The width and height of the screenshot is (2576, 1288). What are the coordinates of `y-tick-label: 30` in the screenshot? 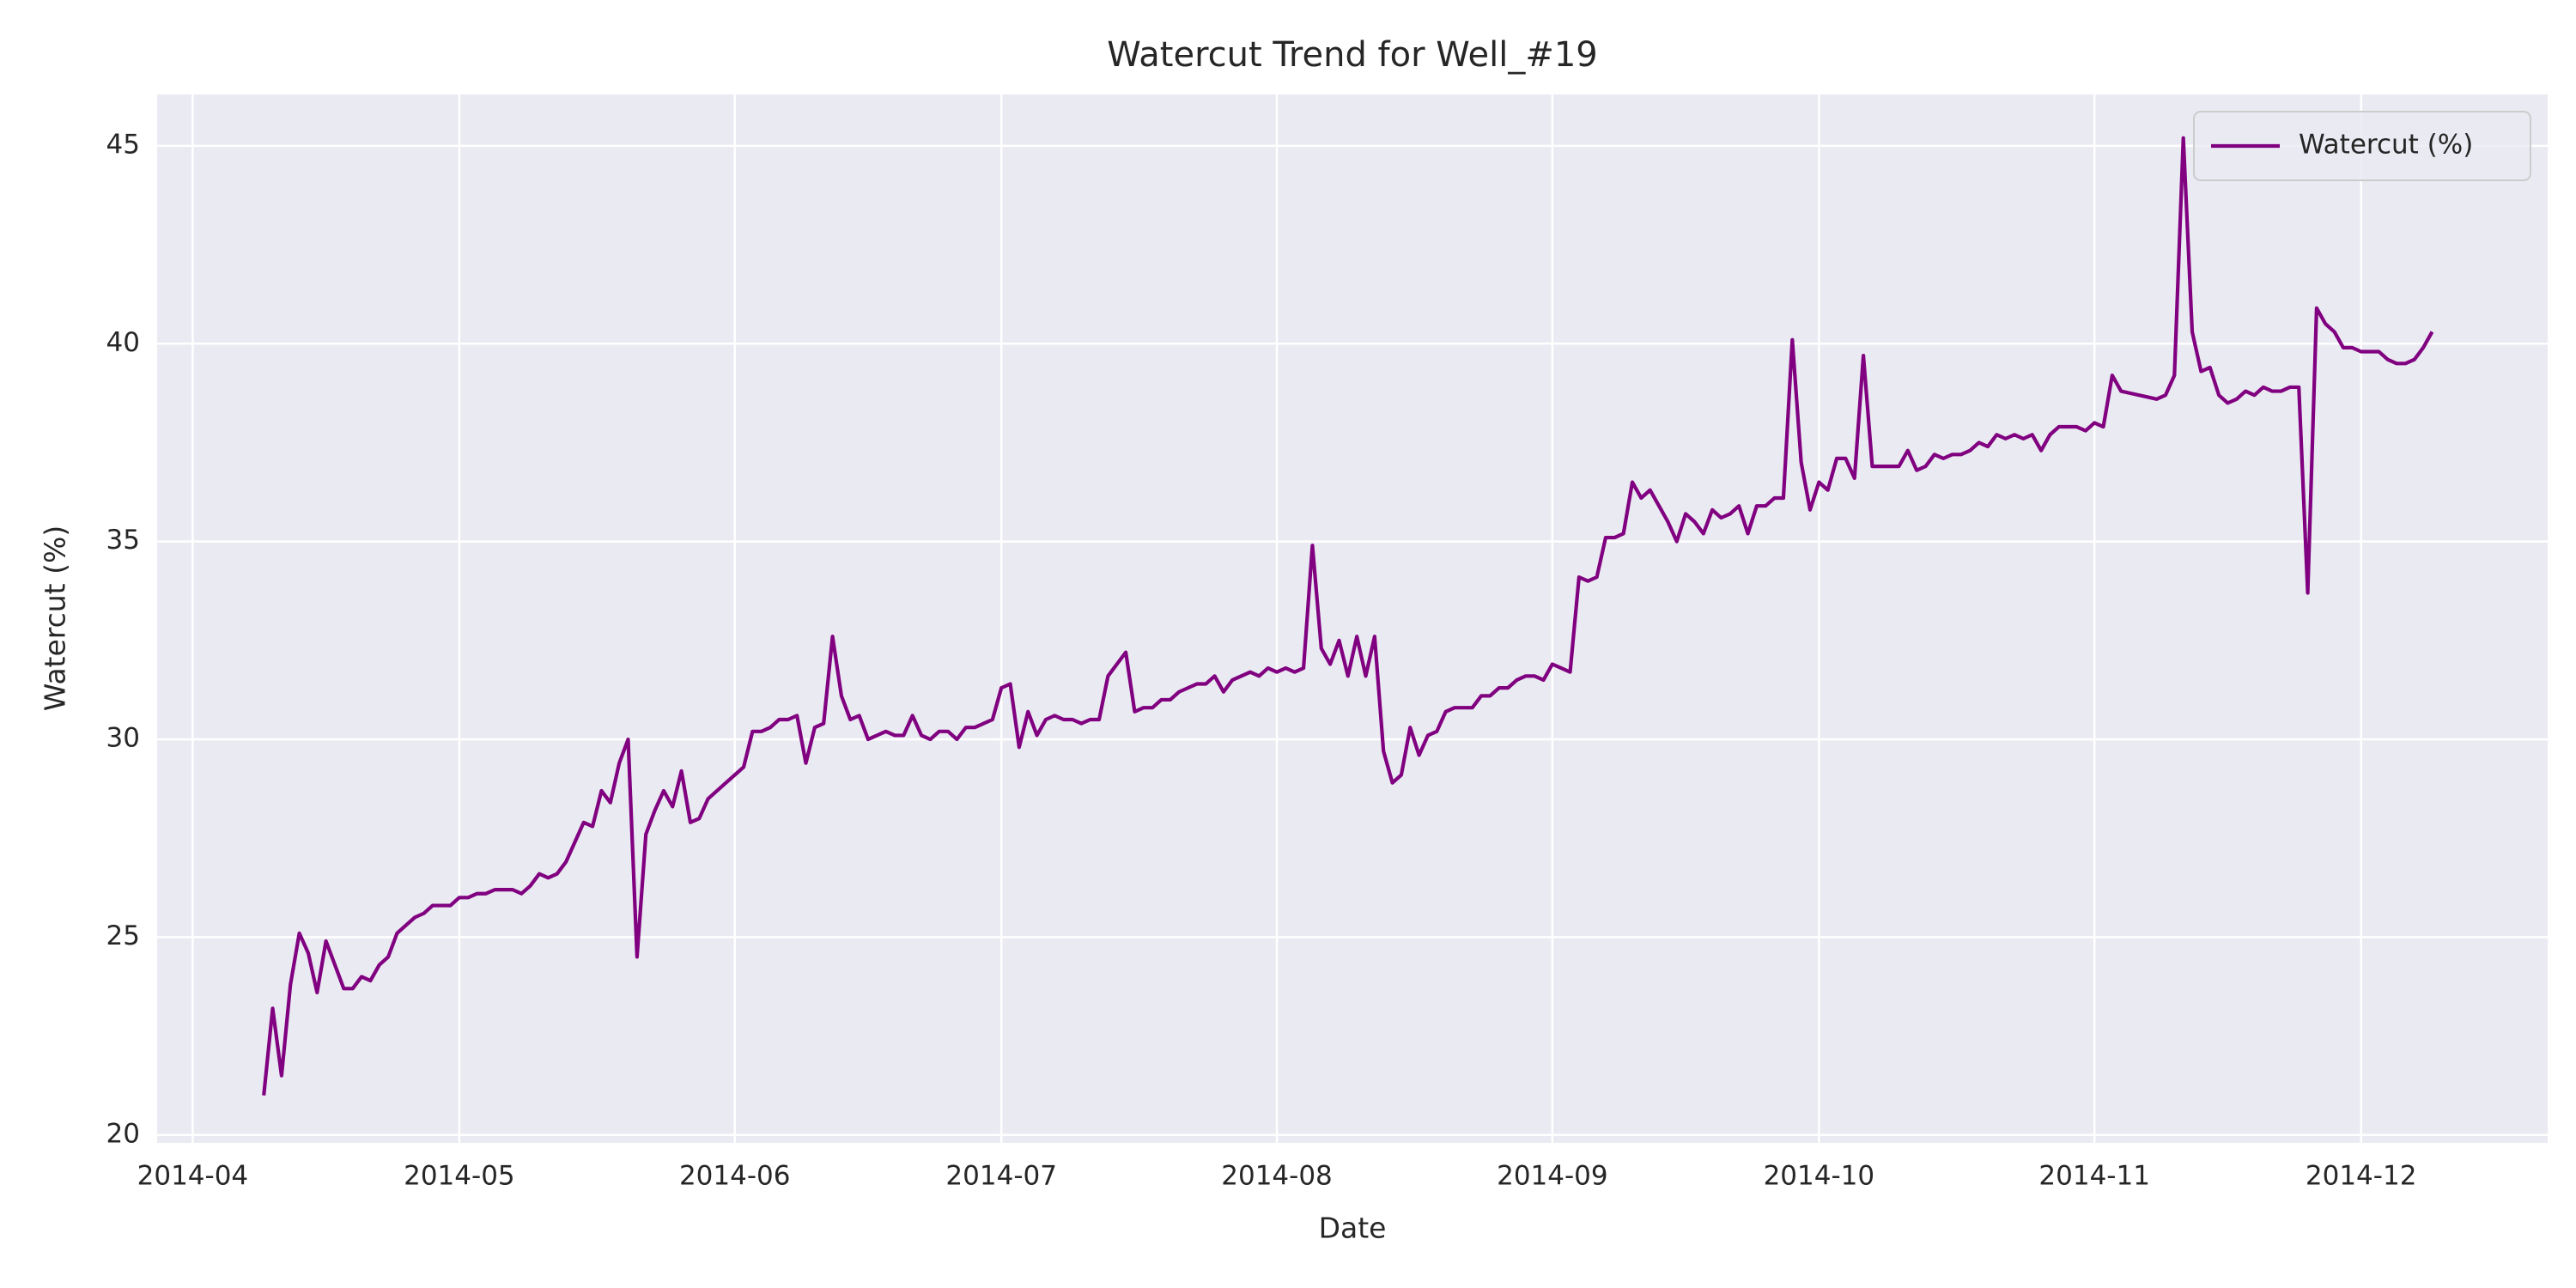 It's located at (123, 738).